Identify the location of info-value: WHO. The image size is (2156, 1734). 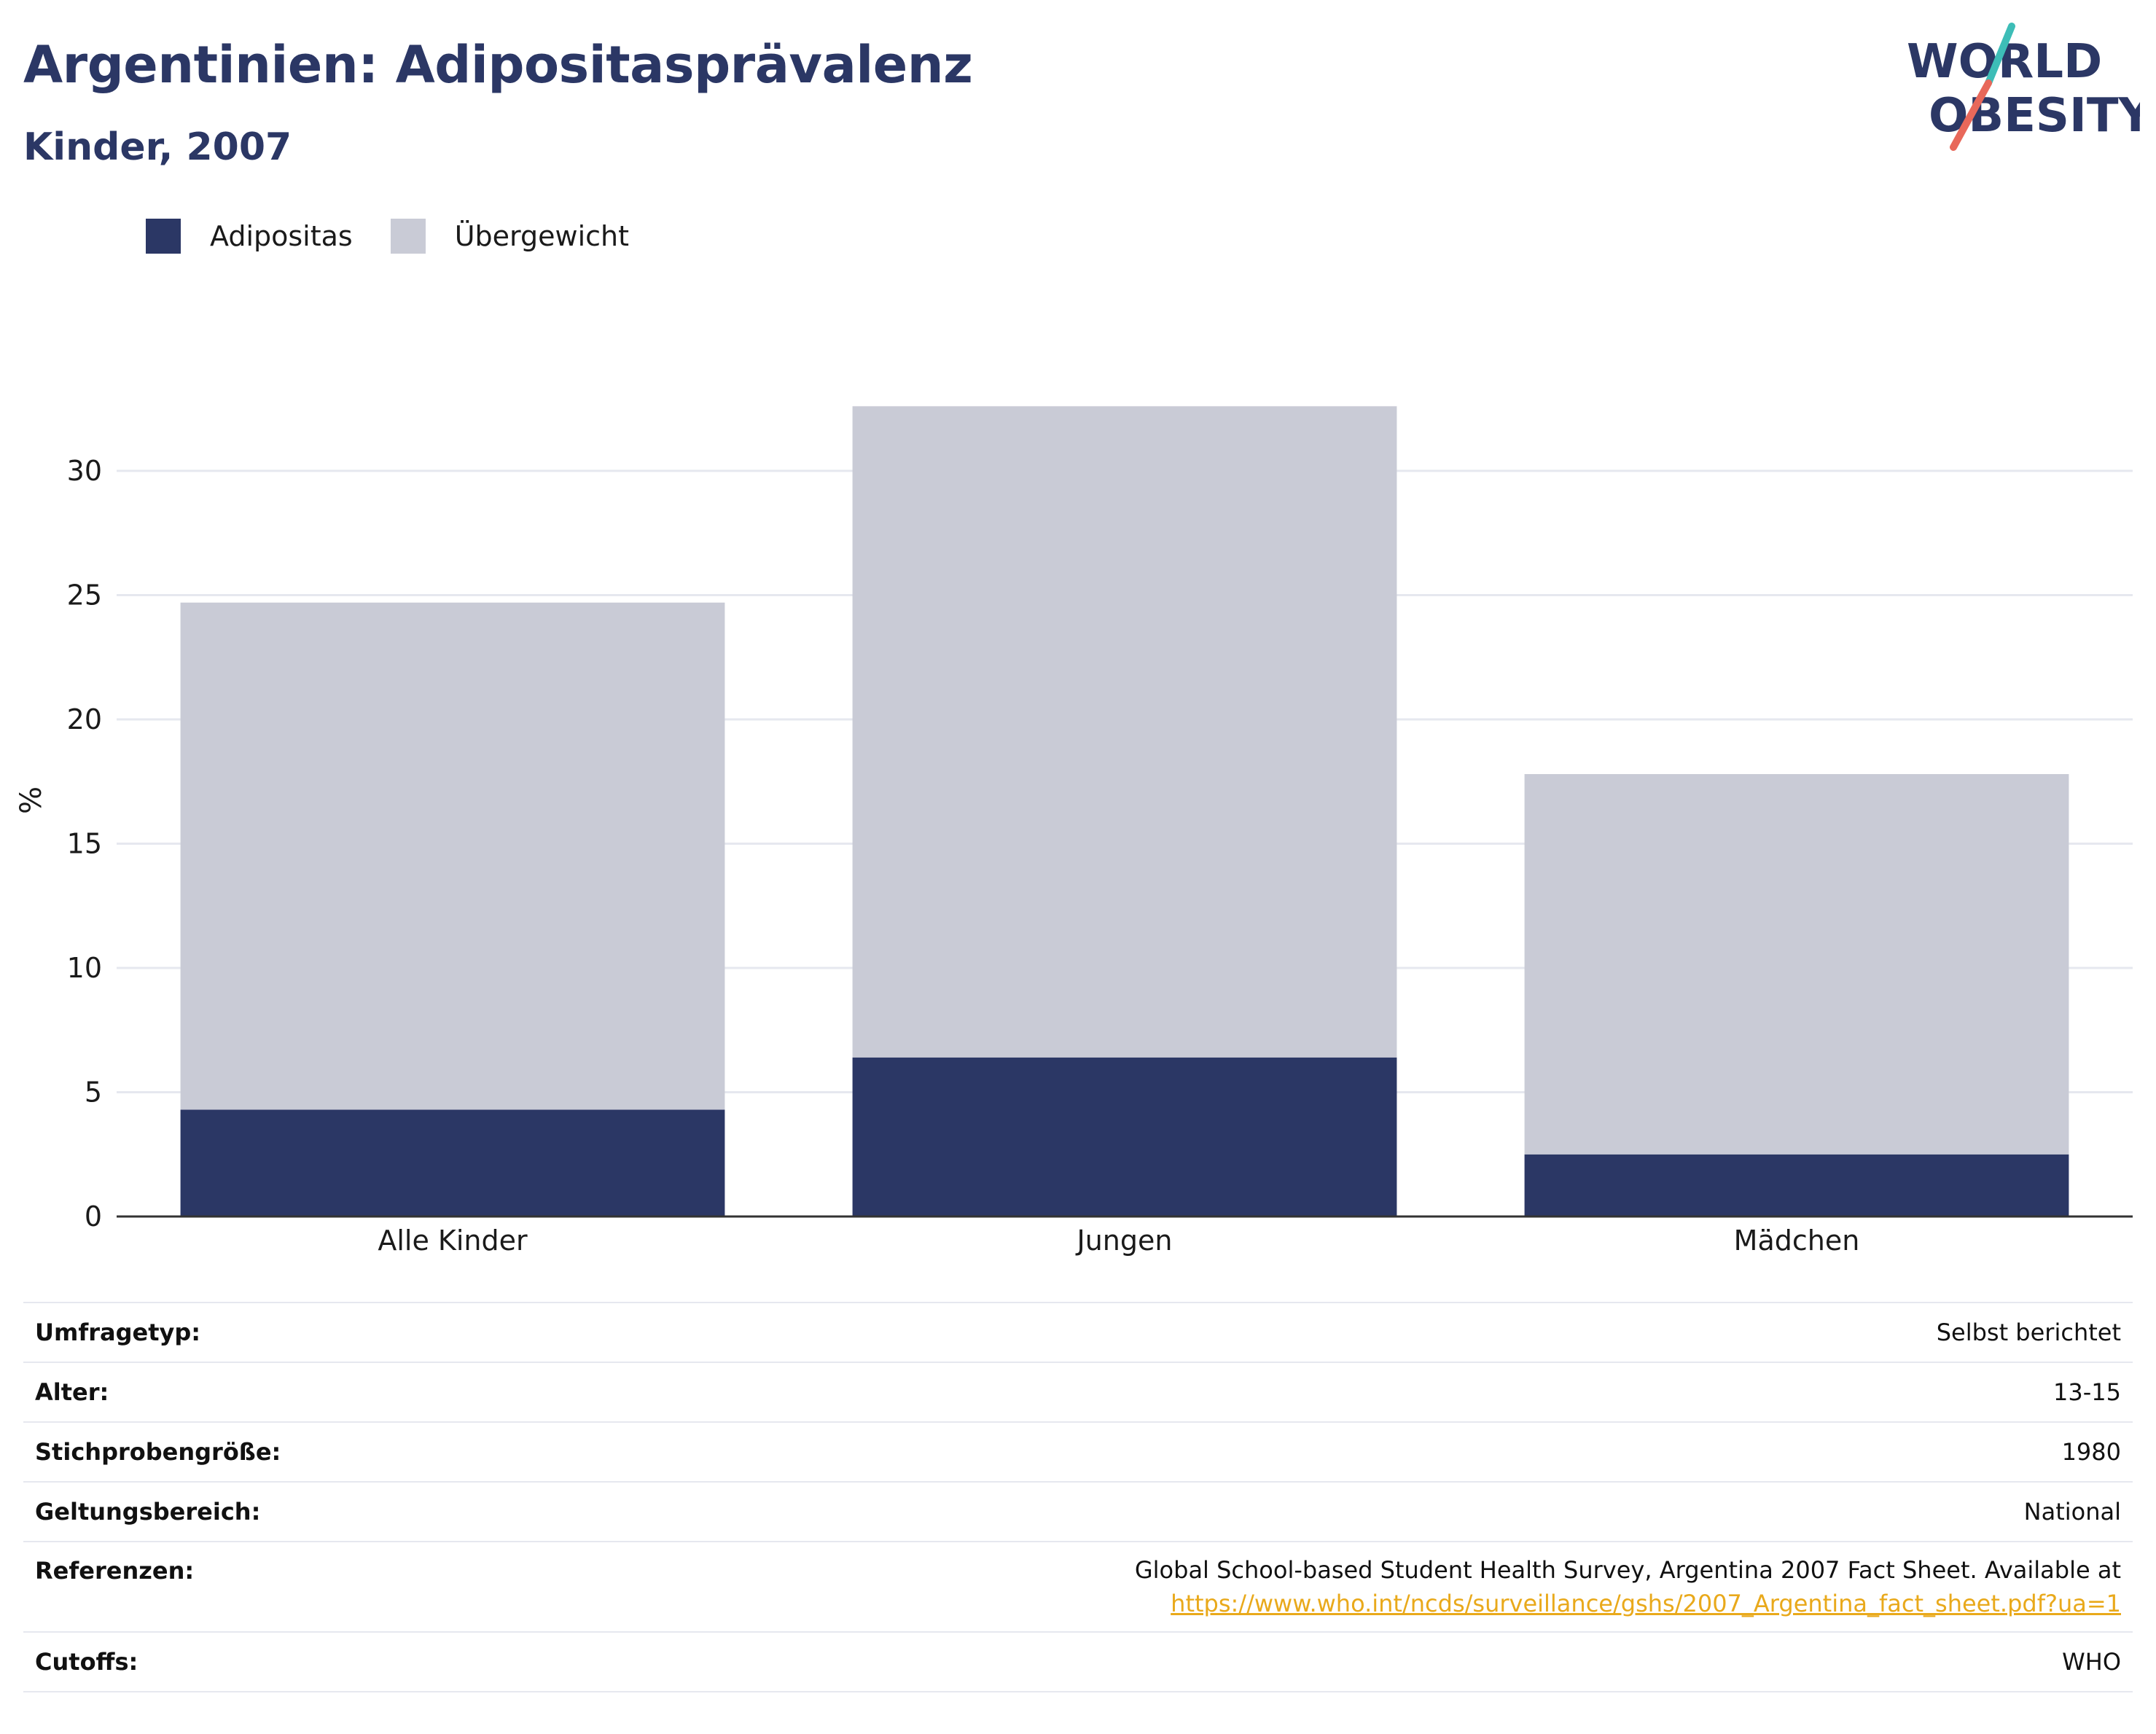
(1300, 1662).